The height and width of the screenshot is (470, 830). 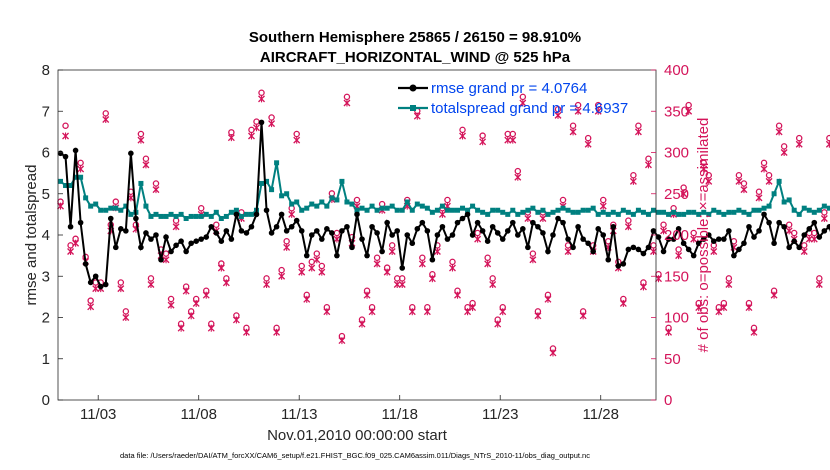 What do you see at coordinates (413, 88) in the screenshot?
I see `legend-rmse-marker` at bounding box center [413, 88].